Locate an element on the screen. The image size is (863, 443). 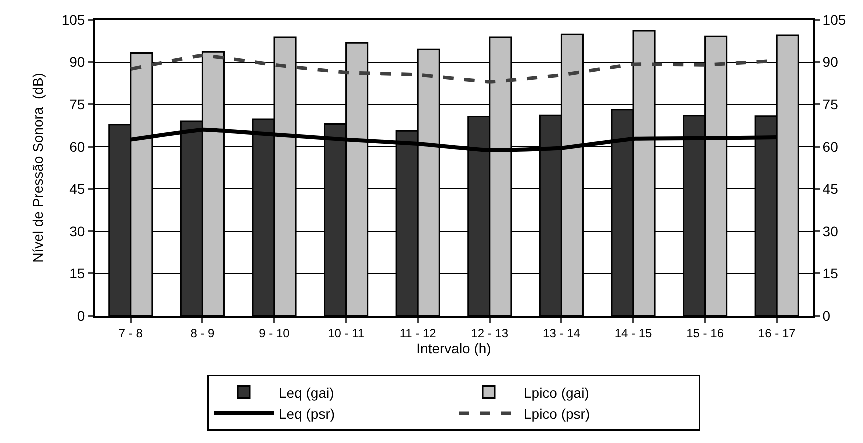
x-tick-label: 9 - 10 is located at coordinates (274, 333).